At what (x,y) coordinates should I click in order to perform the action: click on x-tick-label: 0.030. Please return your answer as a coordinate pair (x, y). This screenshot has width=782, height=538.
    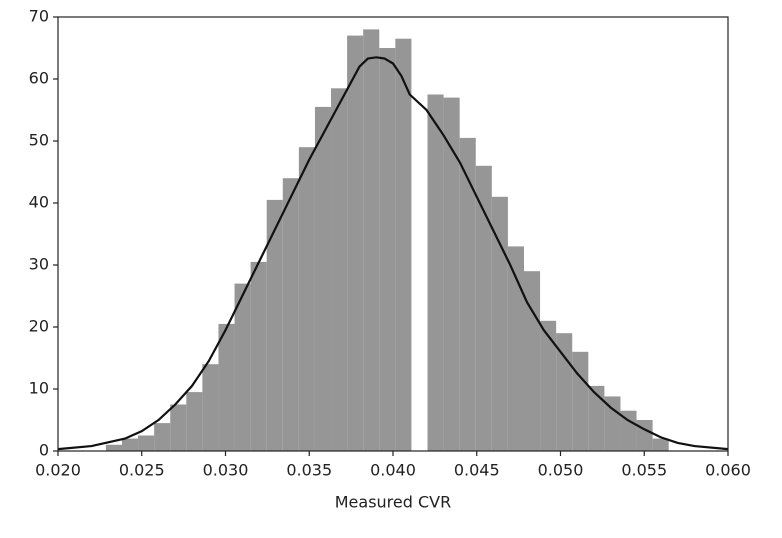
    Looking at the image, I should click on (226, 470).